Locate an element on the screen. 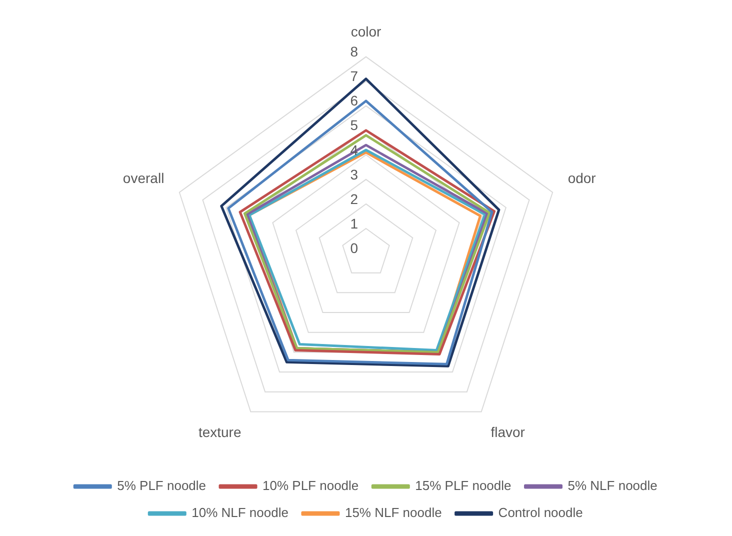 This screenshot has width=732, height=536. legend-label: Control noodle is located at coordinates (540, 512).